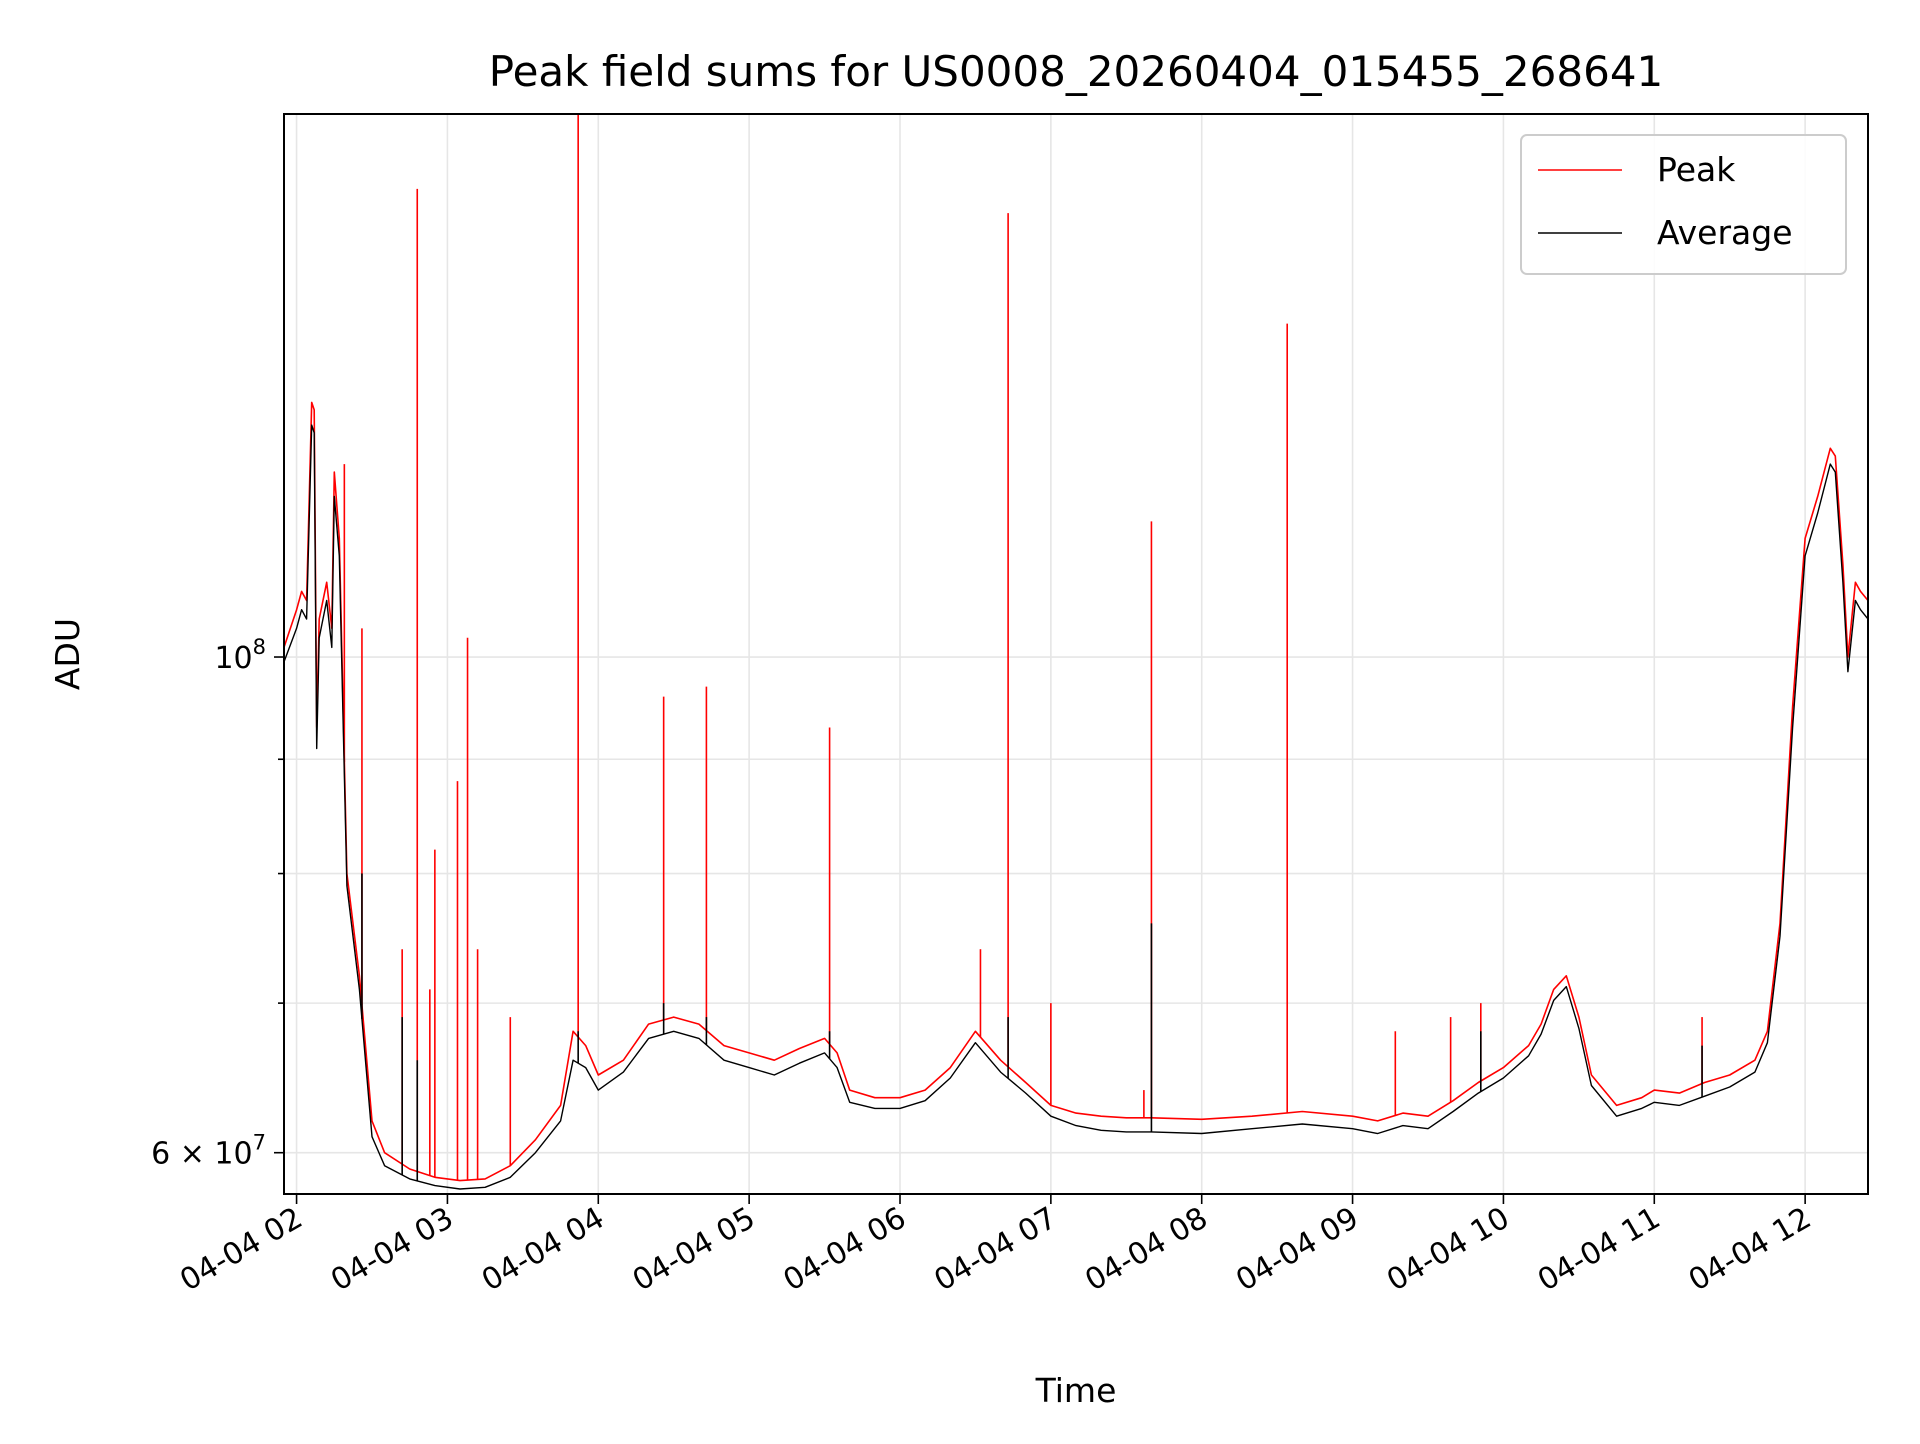 This screenshot has width=1920, height=1444. What do you see at coordinates (392, 1250) in the screenshot?
I see `x-tick-label: 04-04 03` at bounding box center [392, 1250].